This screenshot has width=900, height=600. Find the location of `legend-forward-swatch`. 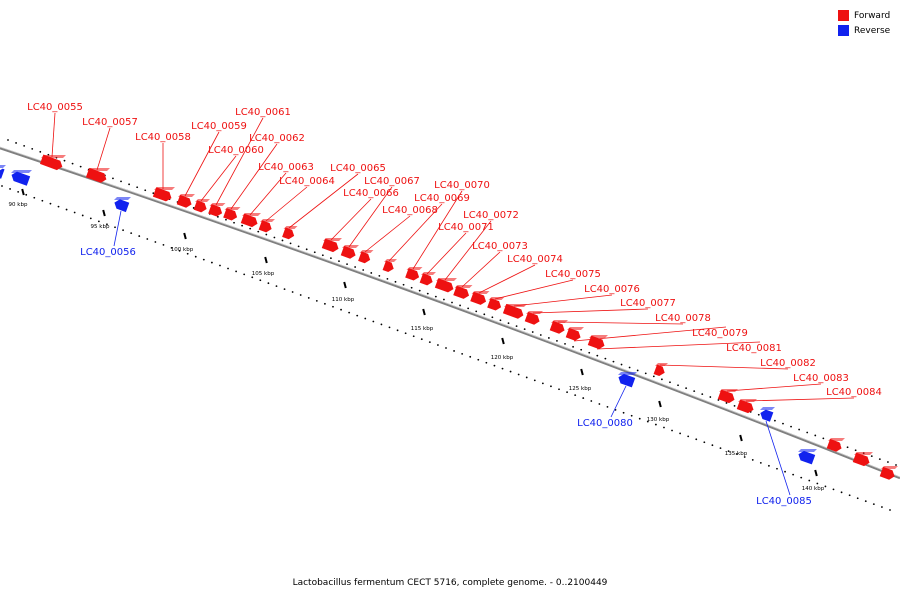

legend-forward-swatch is located at coordinates (843, 15).